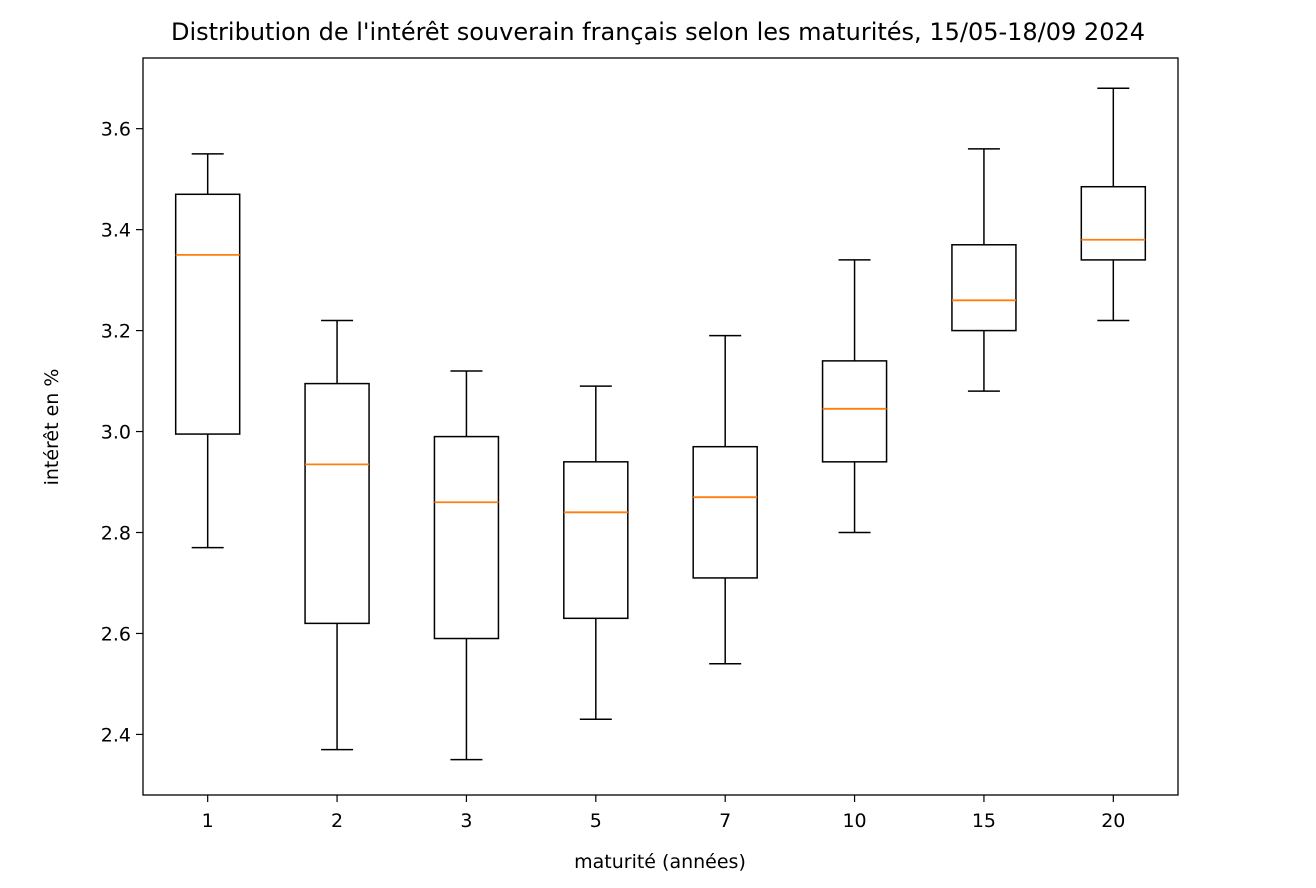  Describe the element at coordinates (663, 813) in the screenshot. I see `x-axis: 1 2 3 5 7 10 15 20` at that location.